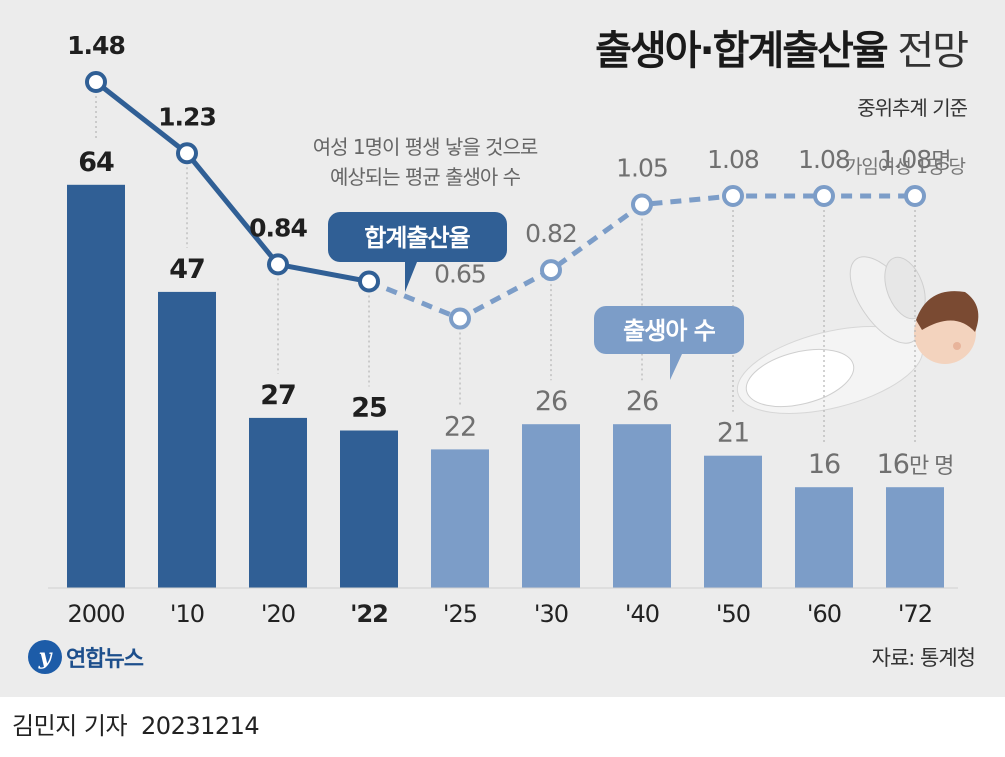 This screenshot has width=1005, height=757. I want to click on fertility-value-label: 1.23, so click(187, 116).